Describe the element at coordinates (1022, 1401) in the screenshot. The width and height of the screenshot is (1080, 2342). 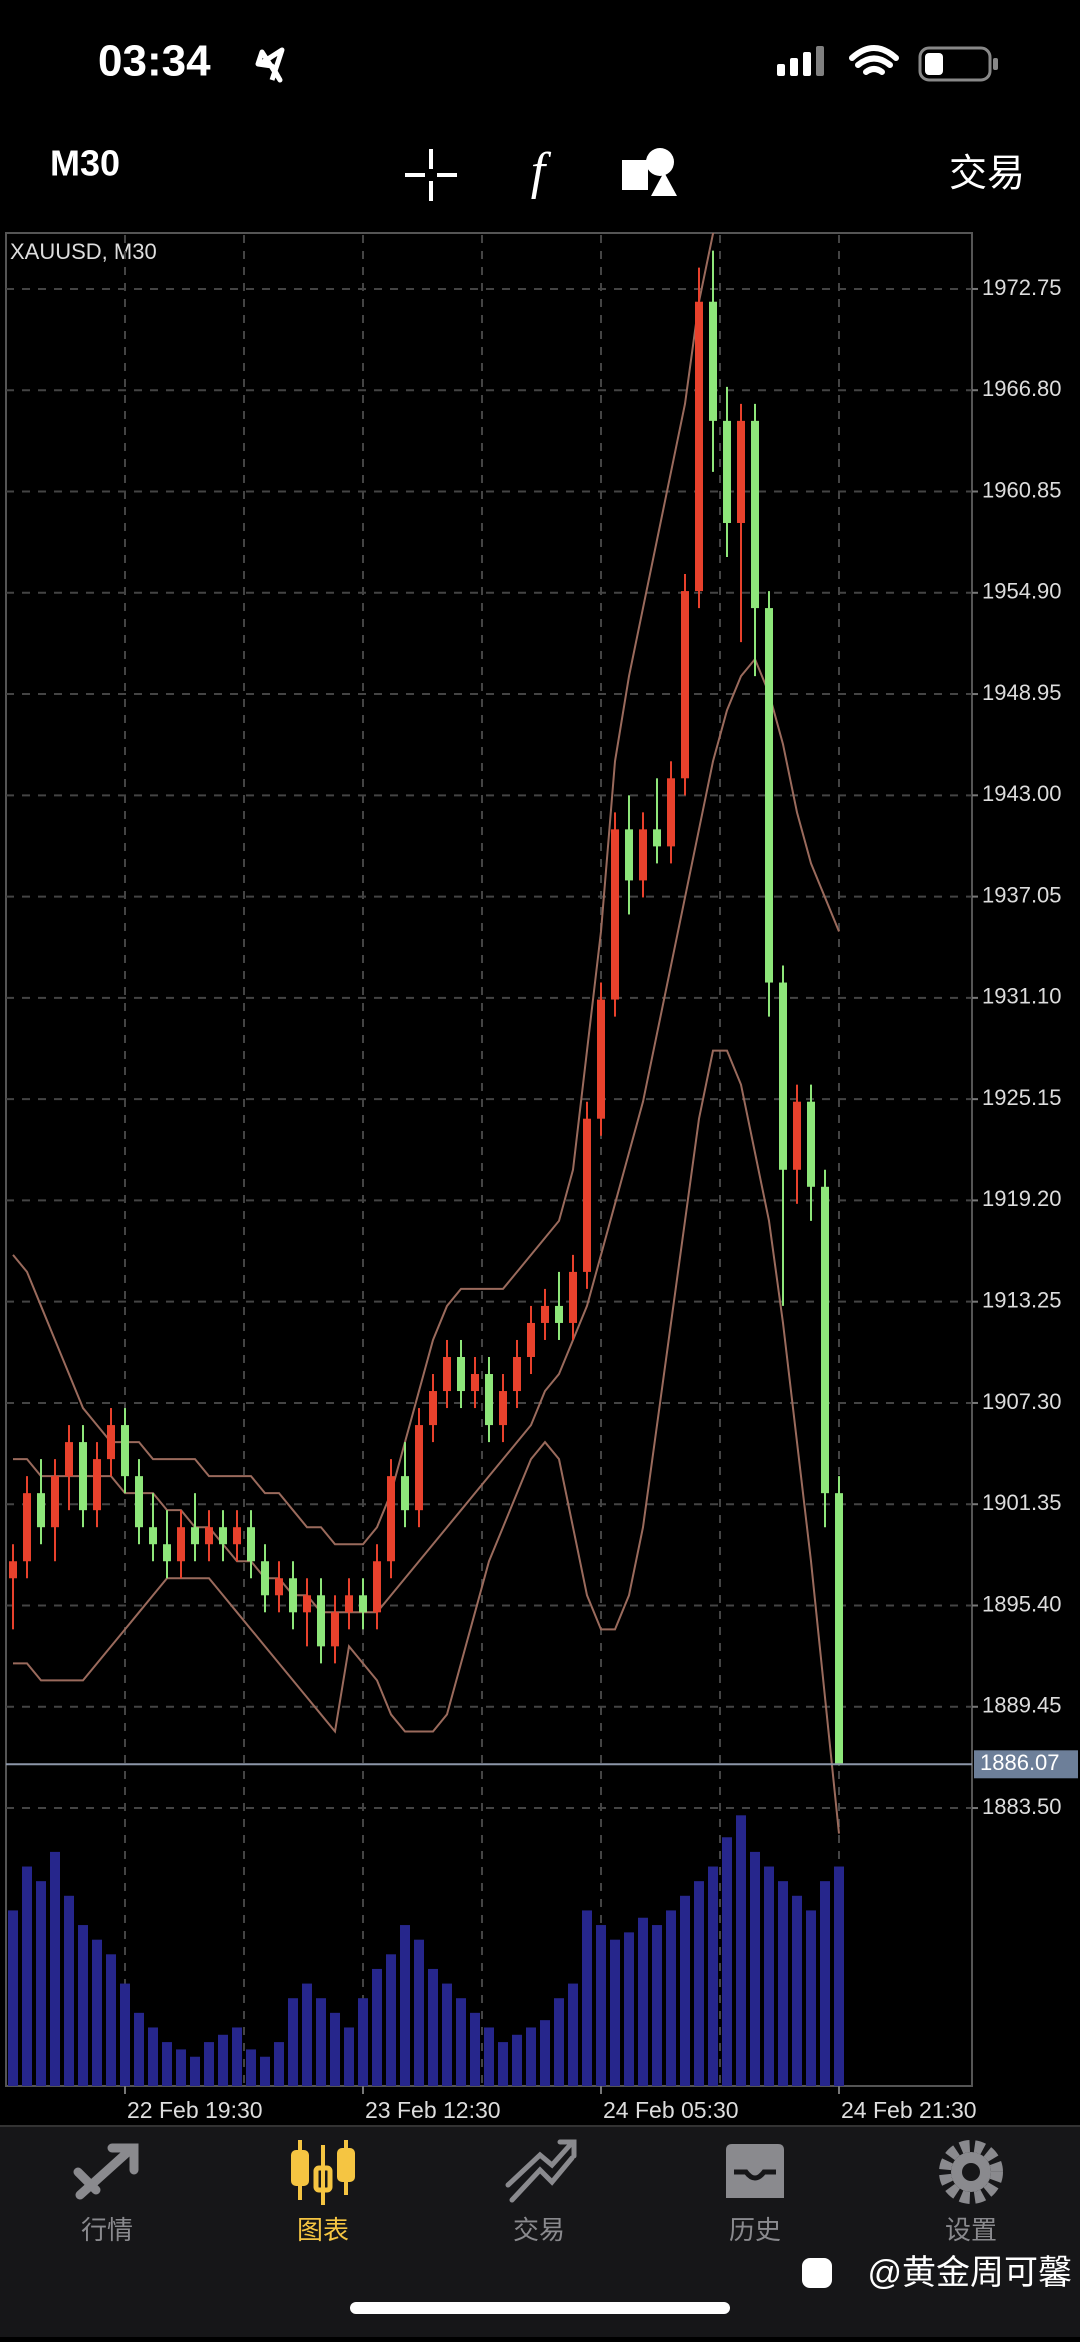
I see `y-tick-label: 1907.30` at that location.